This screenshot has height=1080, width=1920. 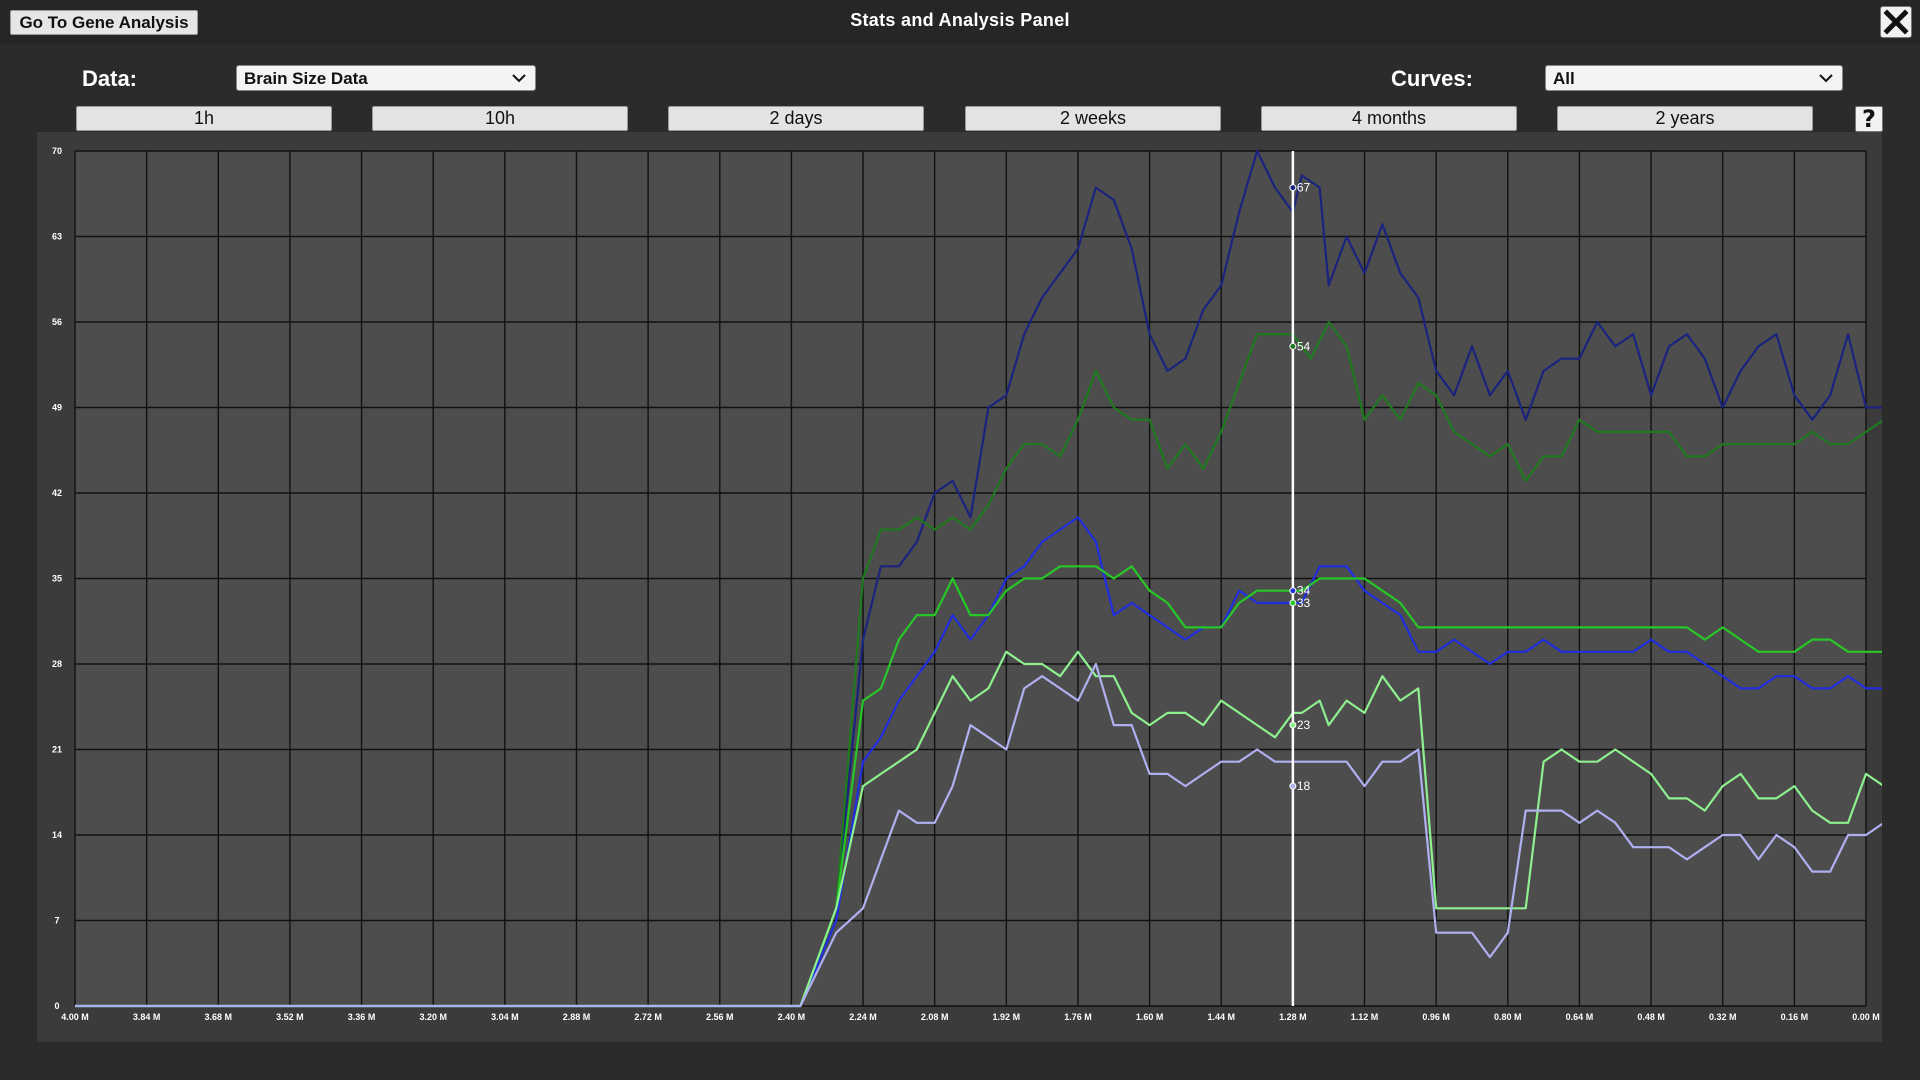 I want to click on x-tick-label: 0.00 M, so click(x=1866, y=1017).